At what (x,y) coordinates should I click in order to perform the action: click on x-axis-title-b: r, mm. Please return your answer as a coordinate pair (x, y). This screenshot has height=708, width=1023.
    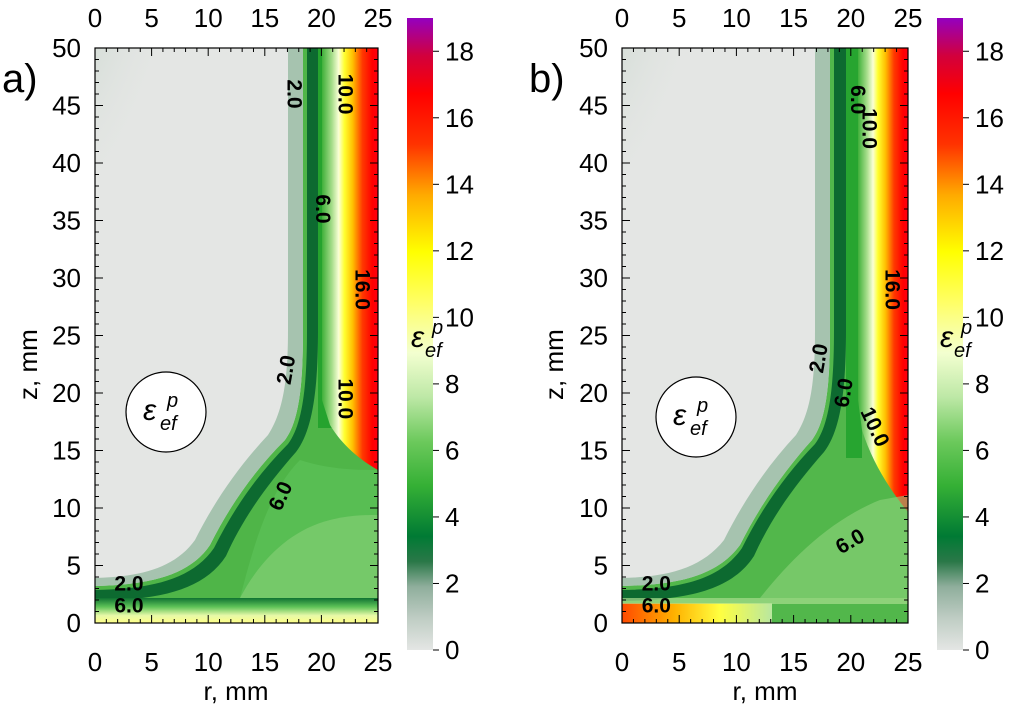
    Looking at the image, I should click on (765, 691).